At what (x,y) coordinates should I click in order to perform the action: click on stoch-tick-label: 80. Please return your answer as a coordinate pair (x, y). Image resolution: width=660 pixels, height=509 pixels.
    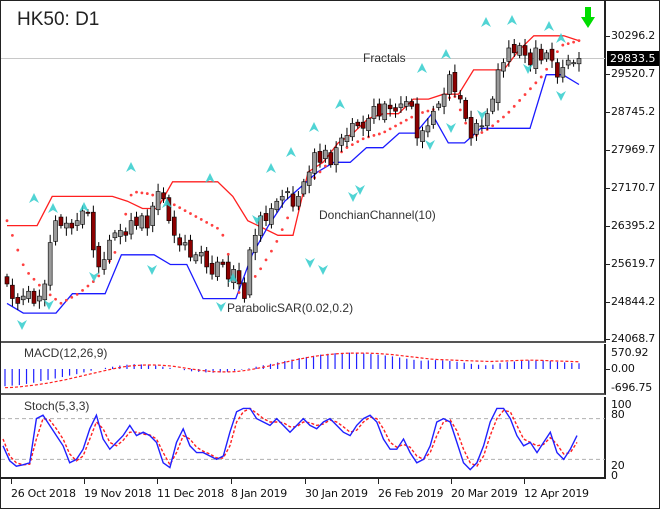
    Looking at the image, I should click on (618, 414).